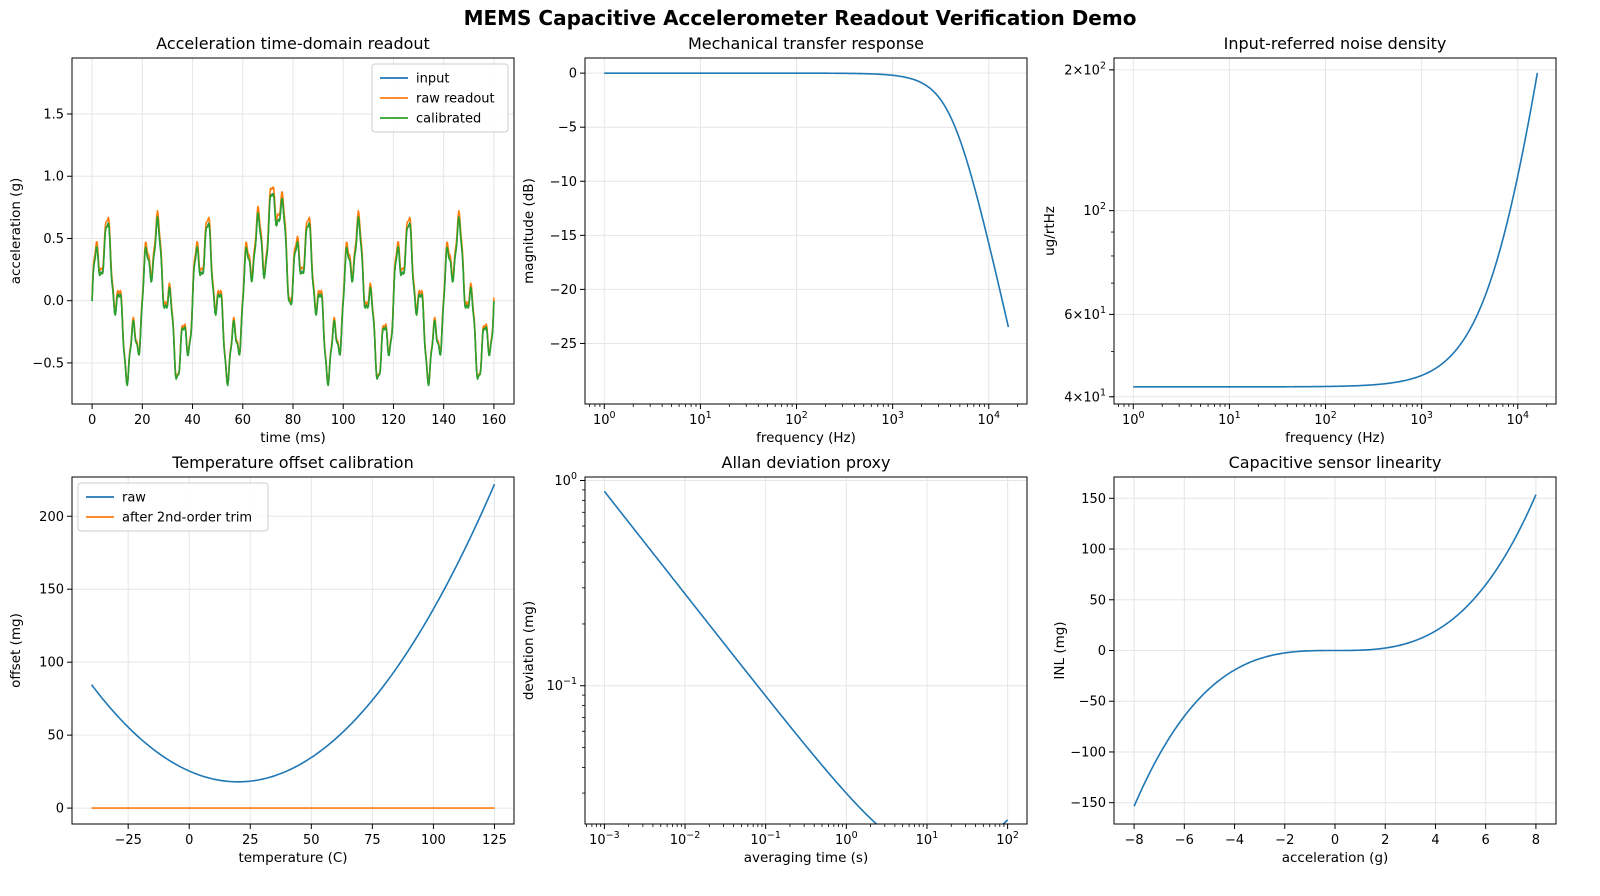 Image resolution: width=1600 pixels, height=896 pixels. What do you see at coordinates (493, 420) in the screenshot?
I see `x-tick-label: 160` at bounding box center [493, 420].